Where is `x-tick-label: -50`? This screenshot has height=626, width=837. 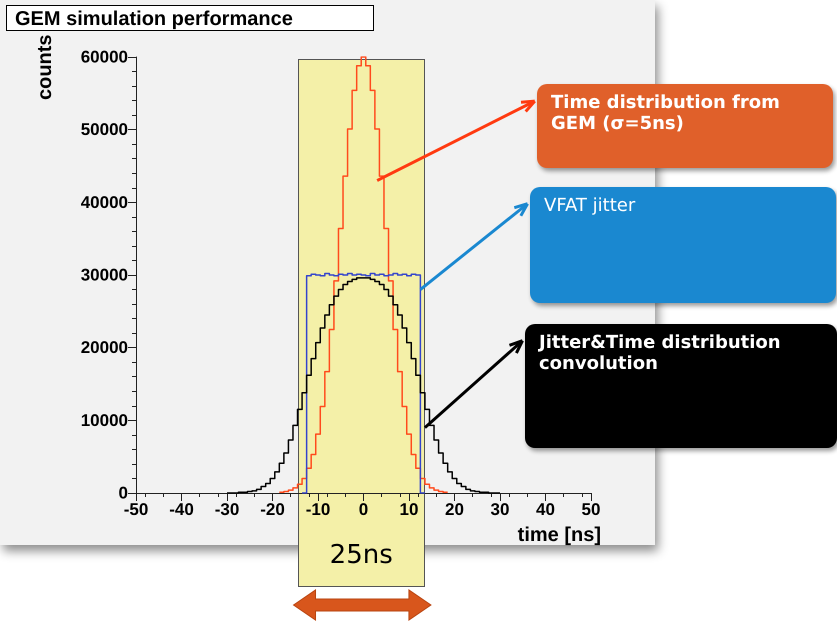
x-tick-label: -50 is located at coordinates (136, 509).